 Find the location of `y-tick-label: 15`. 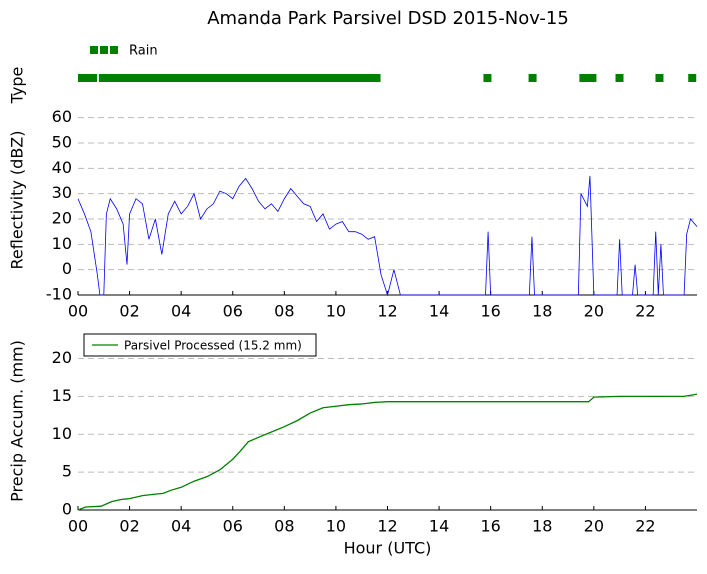

y-tick-label: 15 is located at coordinates (62, 395).